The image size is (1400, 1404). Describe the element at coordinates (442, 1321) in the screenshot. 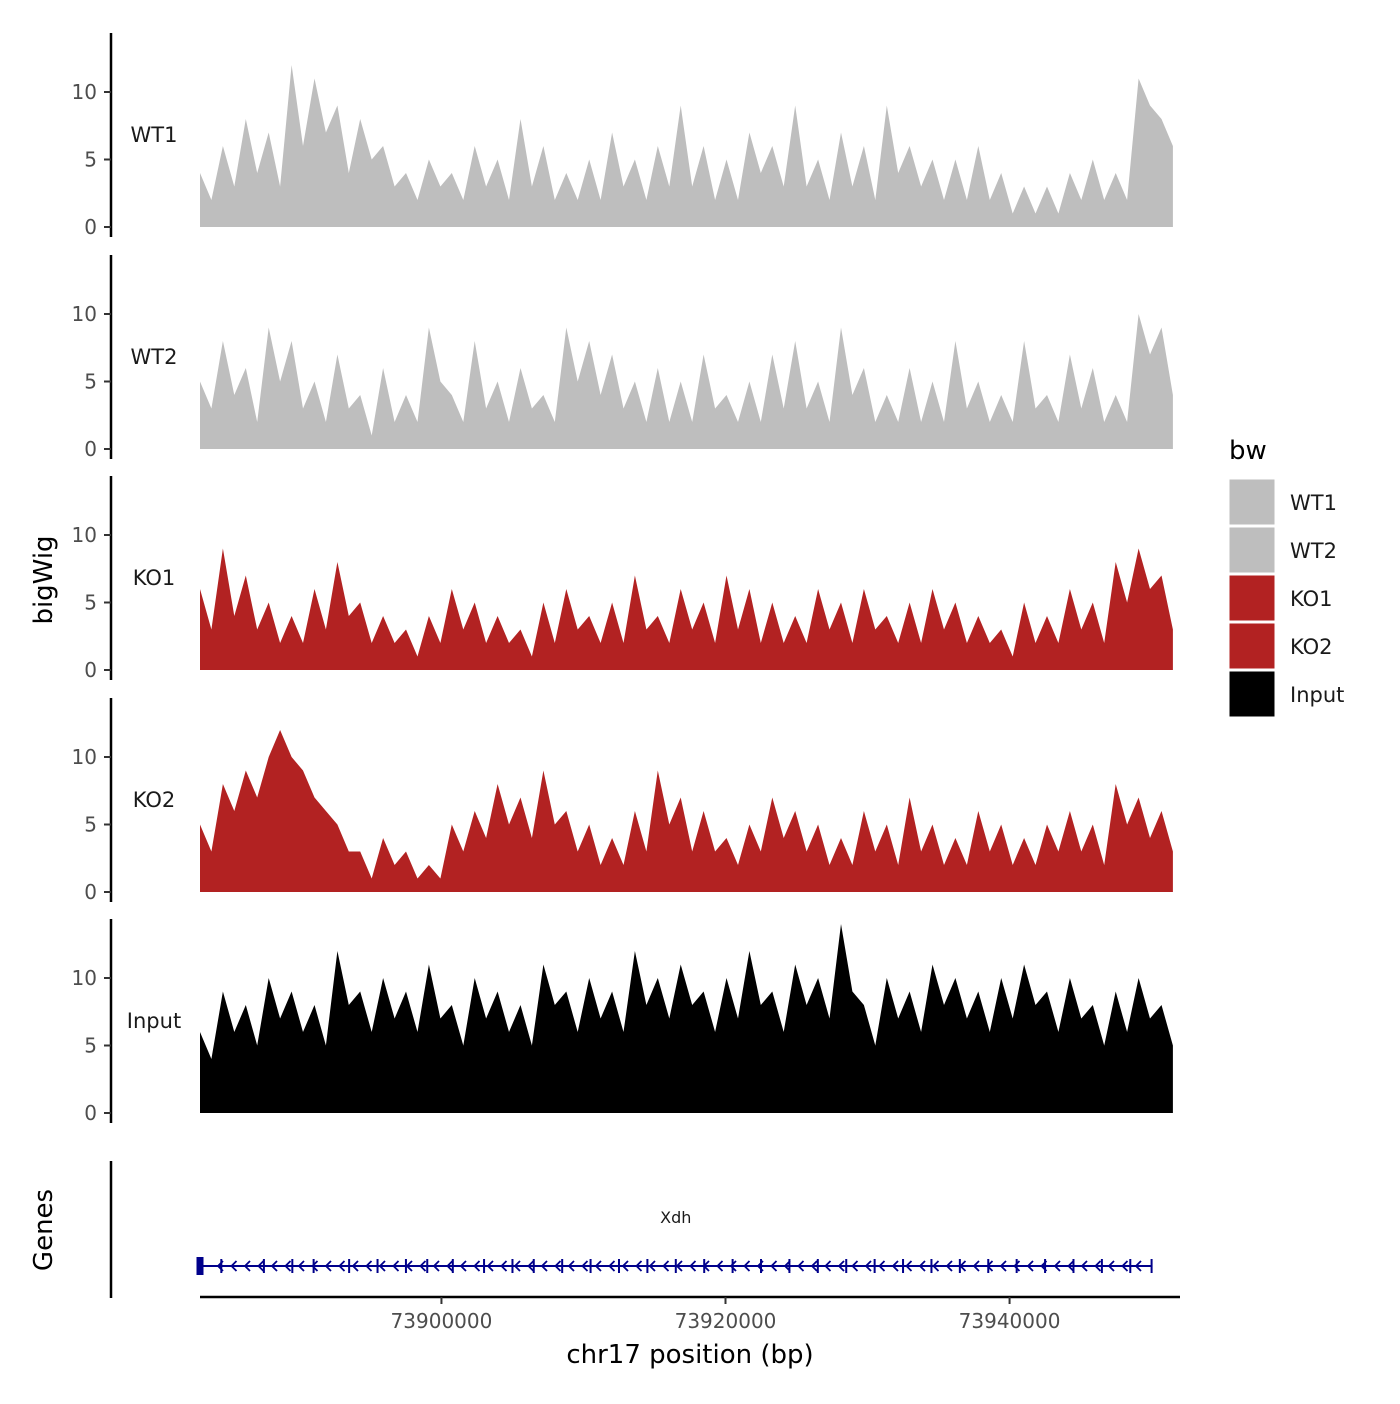

I see `x-tick-label: 73900000` at that location.